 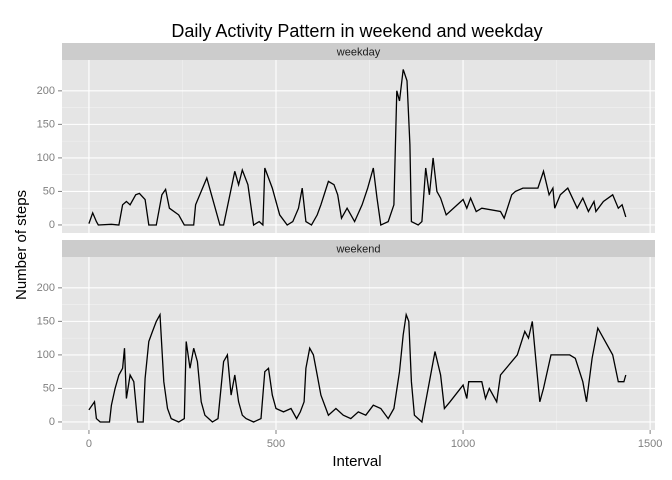 What do you see at coordinates (356, 461) in the screenshot?
I see `x-axis-label: Interval` at bounding box center [356, 461].